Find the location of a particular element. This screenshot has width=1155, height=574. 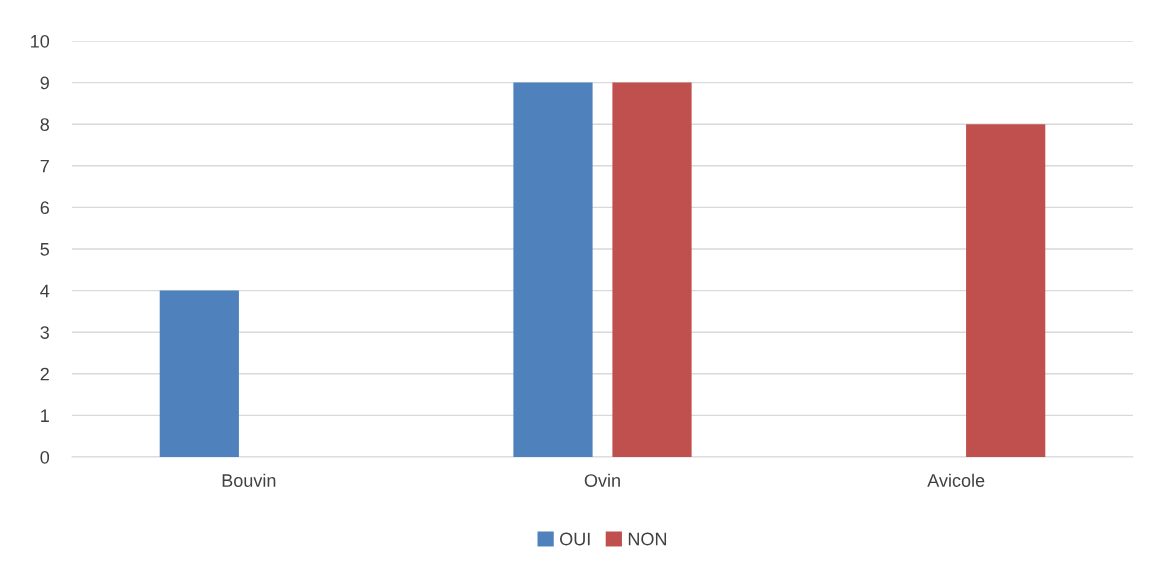

y-tick-label: 6 is located at coordinates (44, 208).